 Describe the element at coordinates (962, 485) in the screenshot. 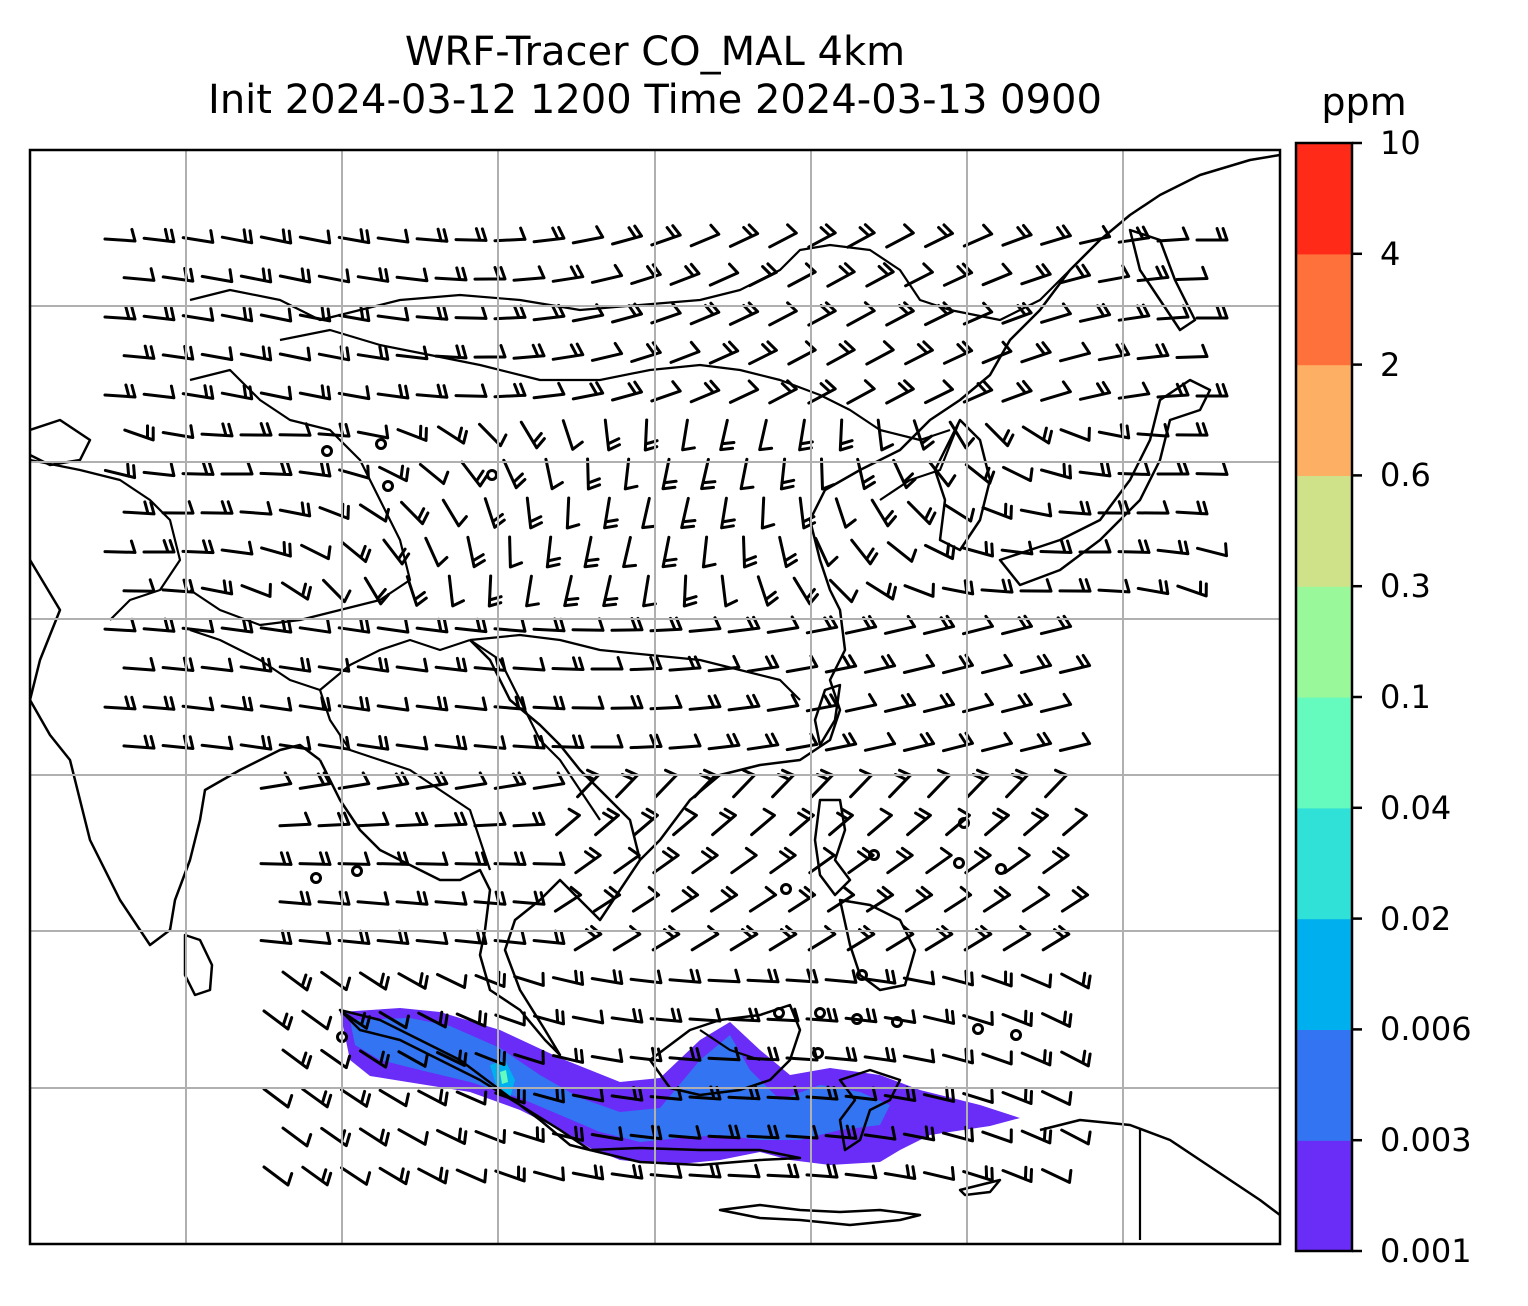

I see `coast-korea` at that location.